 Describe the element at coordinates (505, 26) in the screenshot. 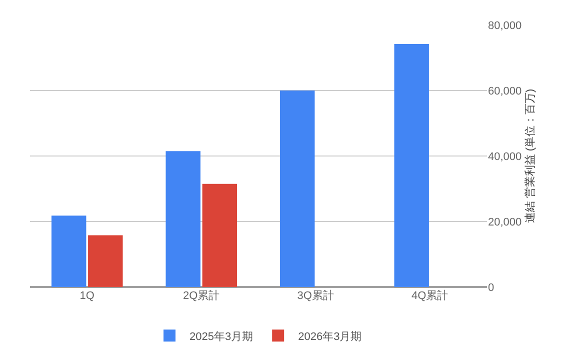

I see `y-tick-label: 80,000` at that location.